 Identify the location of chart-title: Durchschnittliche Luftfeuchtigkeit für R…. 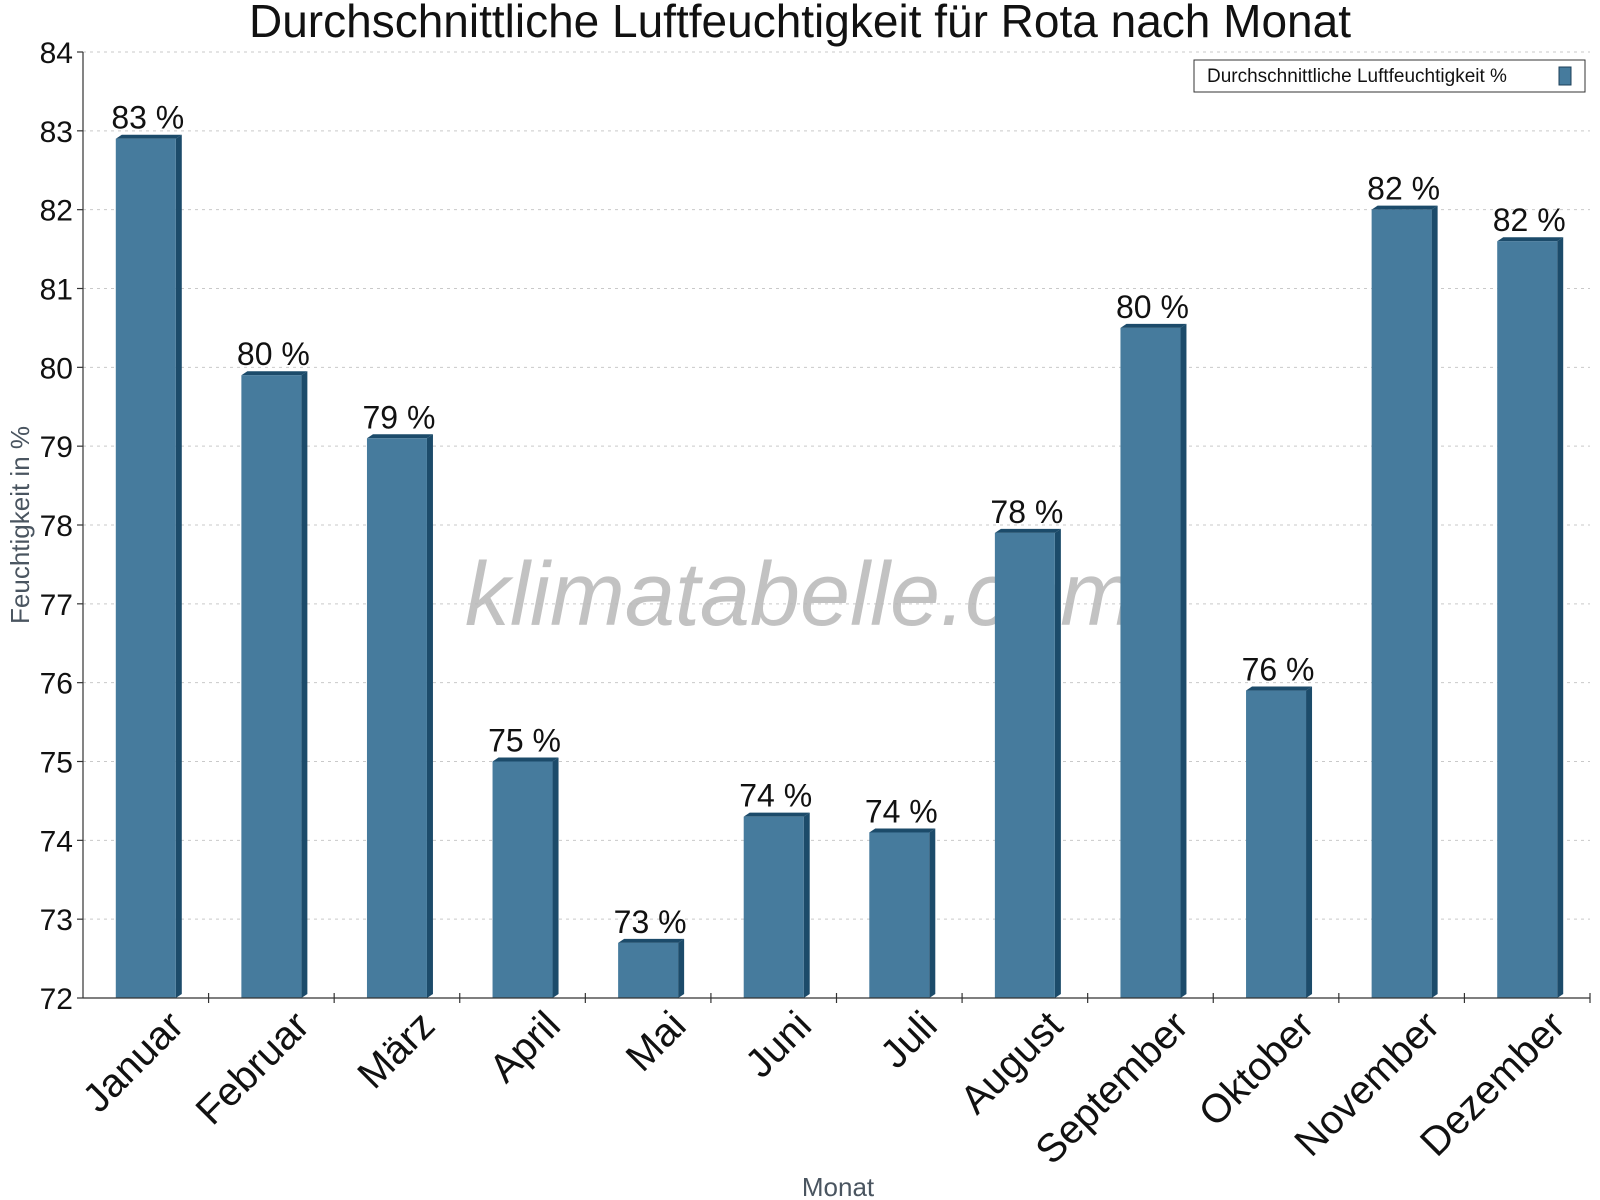
(800, 23).